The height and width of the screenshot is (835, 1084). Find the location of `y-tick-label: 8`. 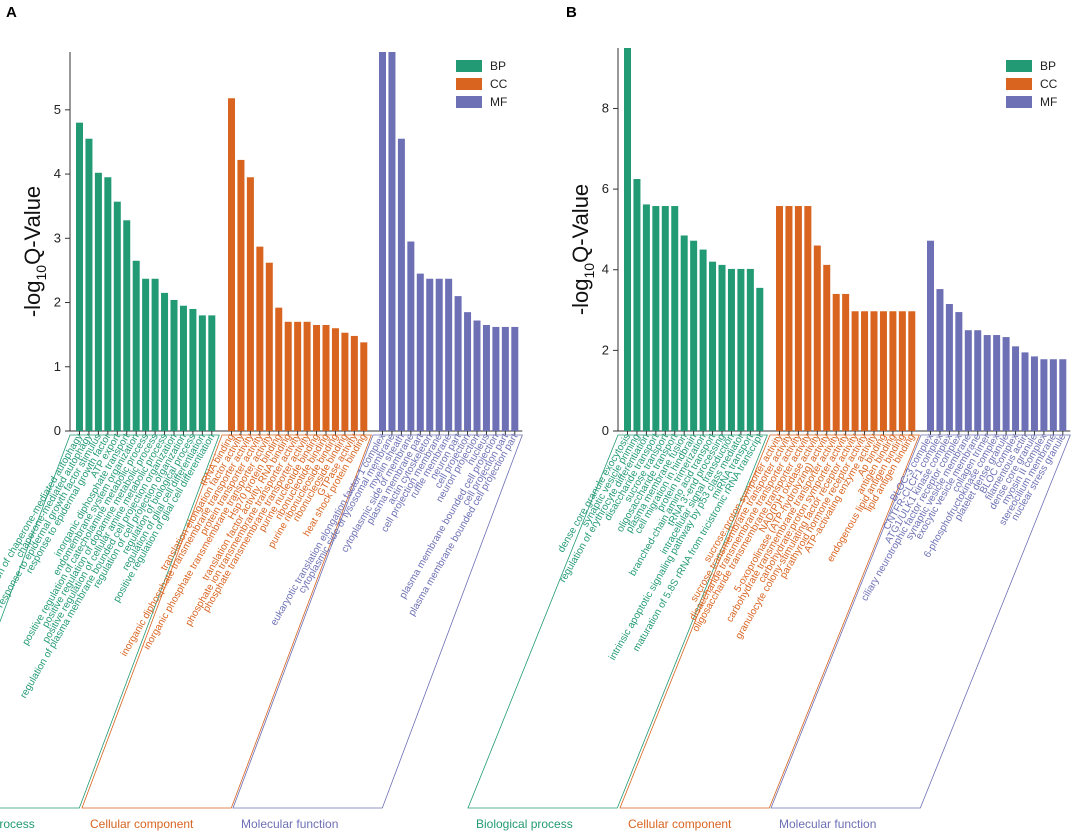

y-tick-label: 8 is located at coordinates (605, 107).